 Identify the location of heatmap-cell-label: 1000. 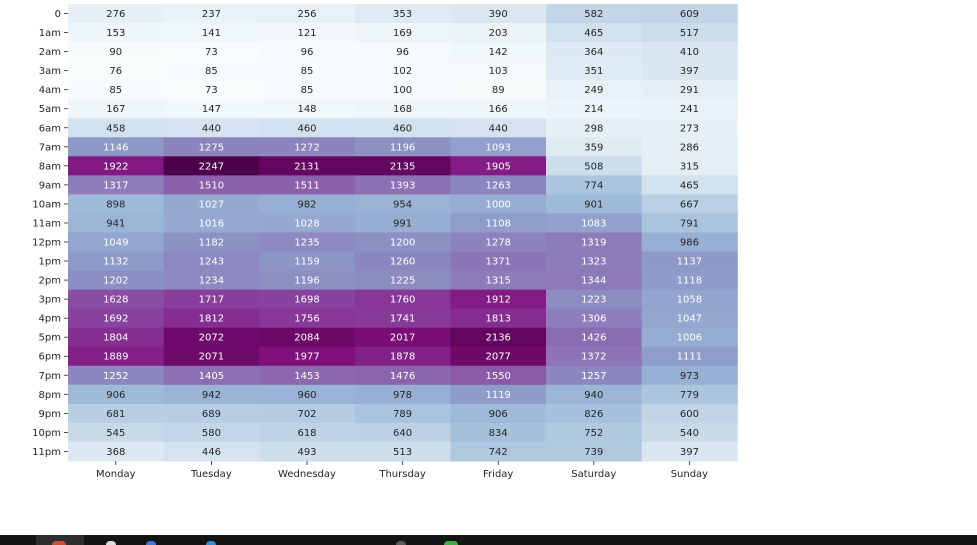
(497, 204).